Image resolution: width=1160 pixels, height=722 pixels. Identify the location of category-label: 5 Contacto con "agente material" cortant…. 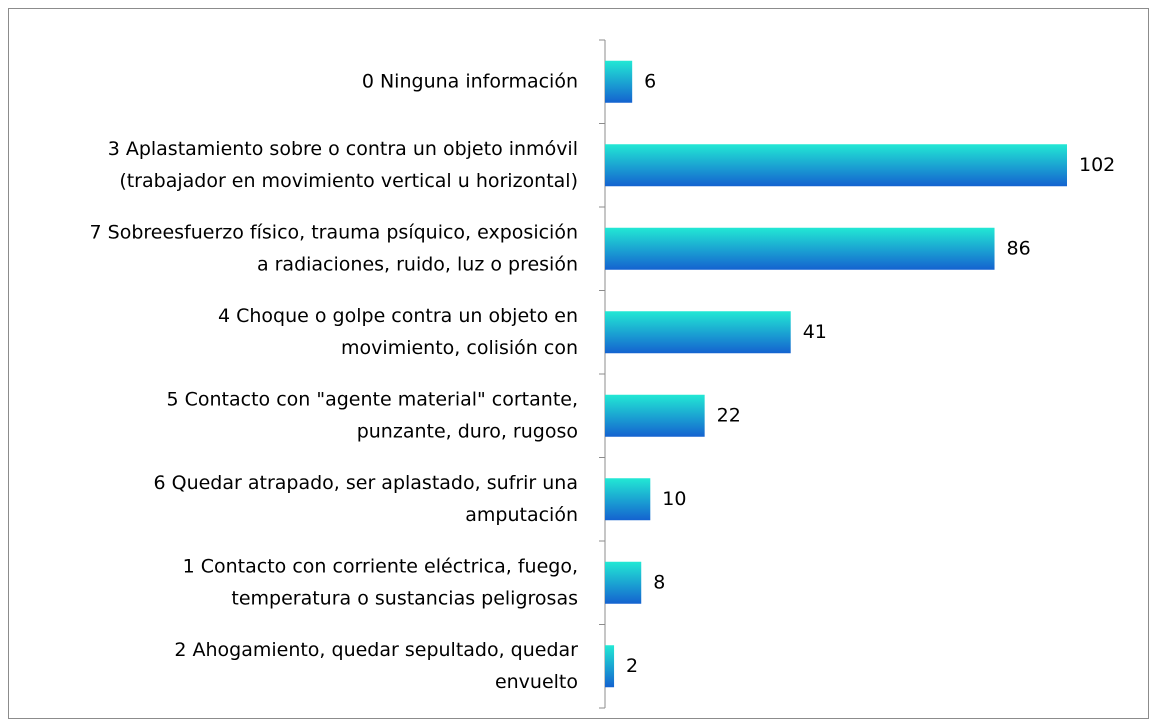
(373, 399).